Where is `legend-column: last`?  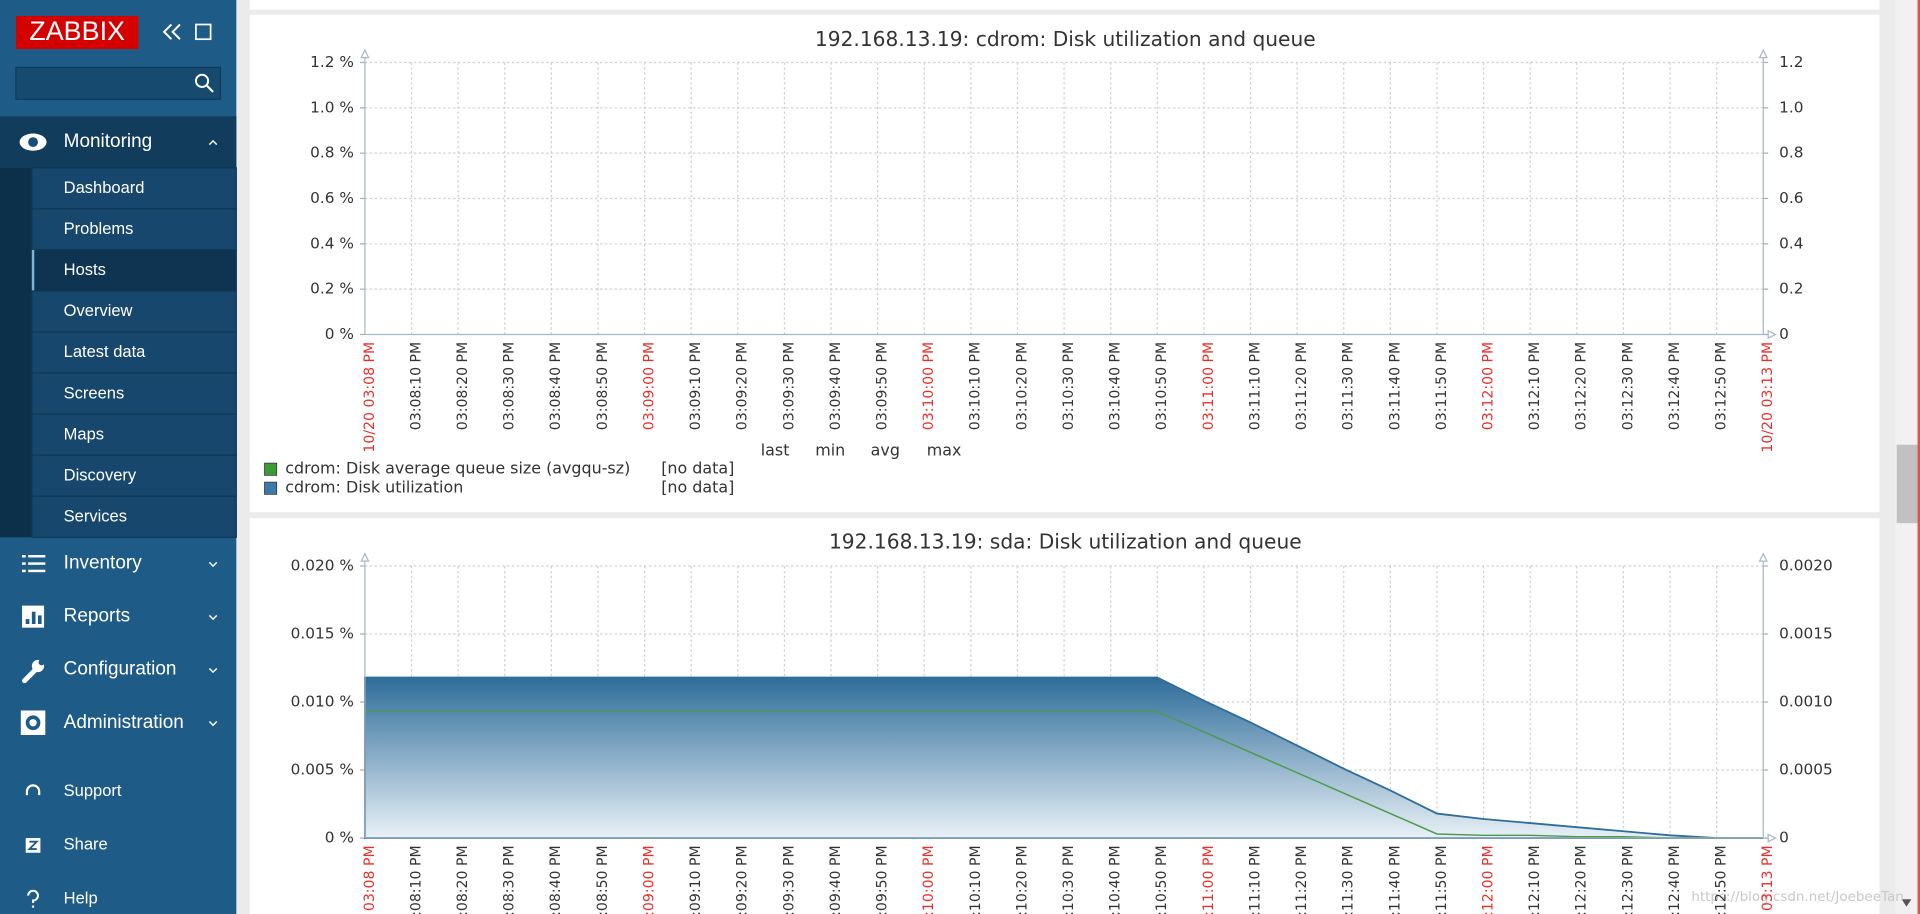
legend-column: last is located at coordinates (775, 449).